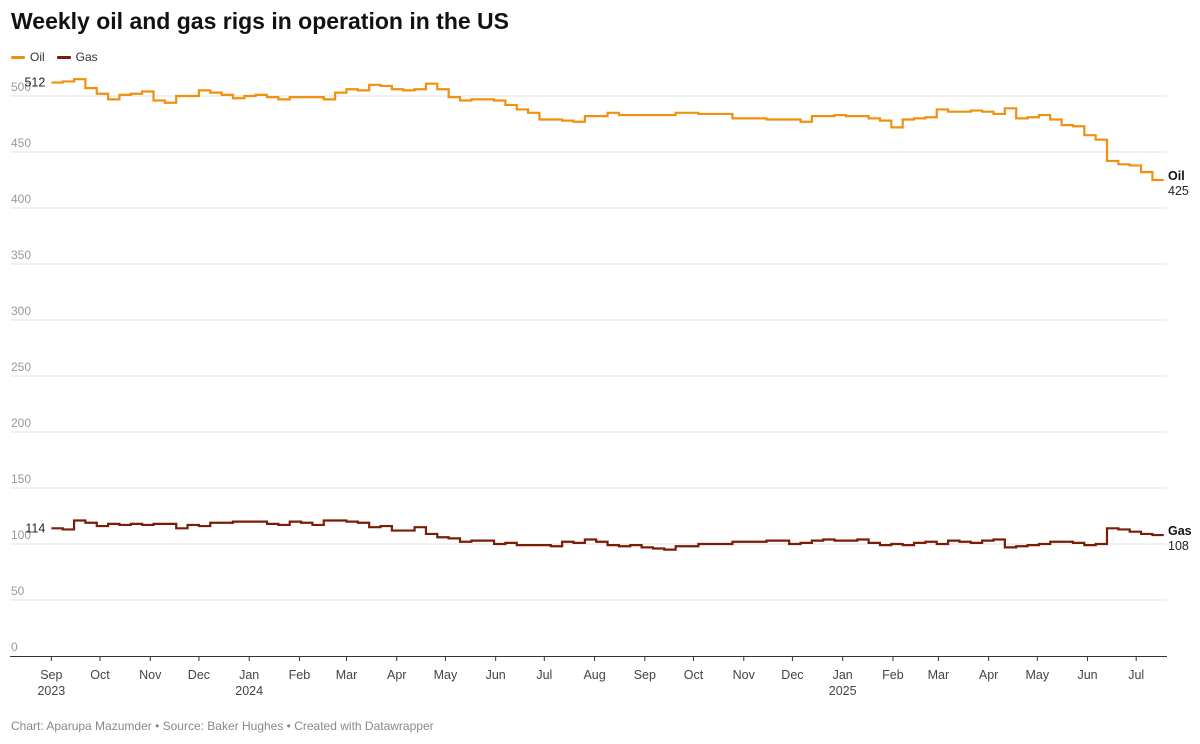 The image size is (1200, 744). What do you see at coordinates (21, 143) in the screenshot?
I see `y-tick-label-450: 450` at bounding box center [21, 143].